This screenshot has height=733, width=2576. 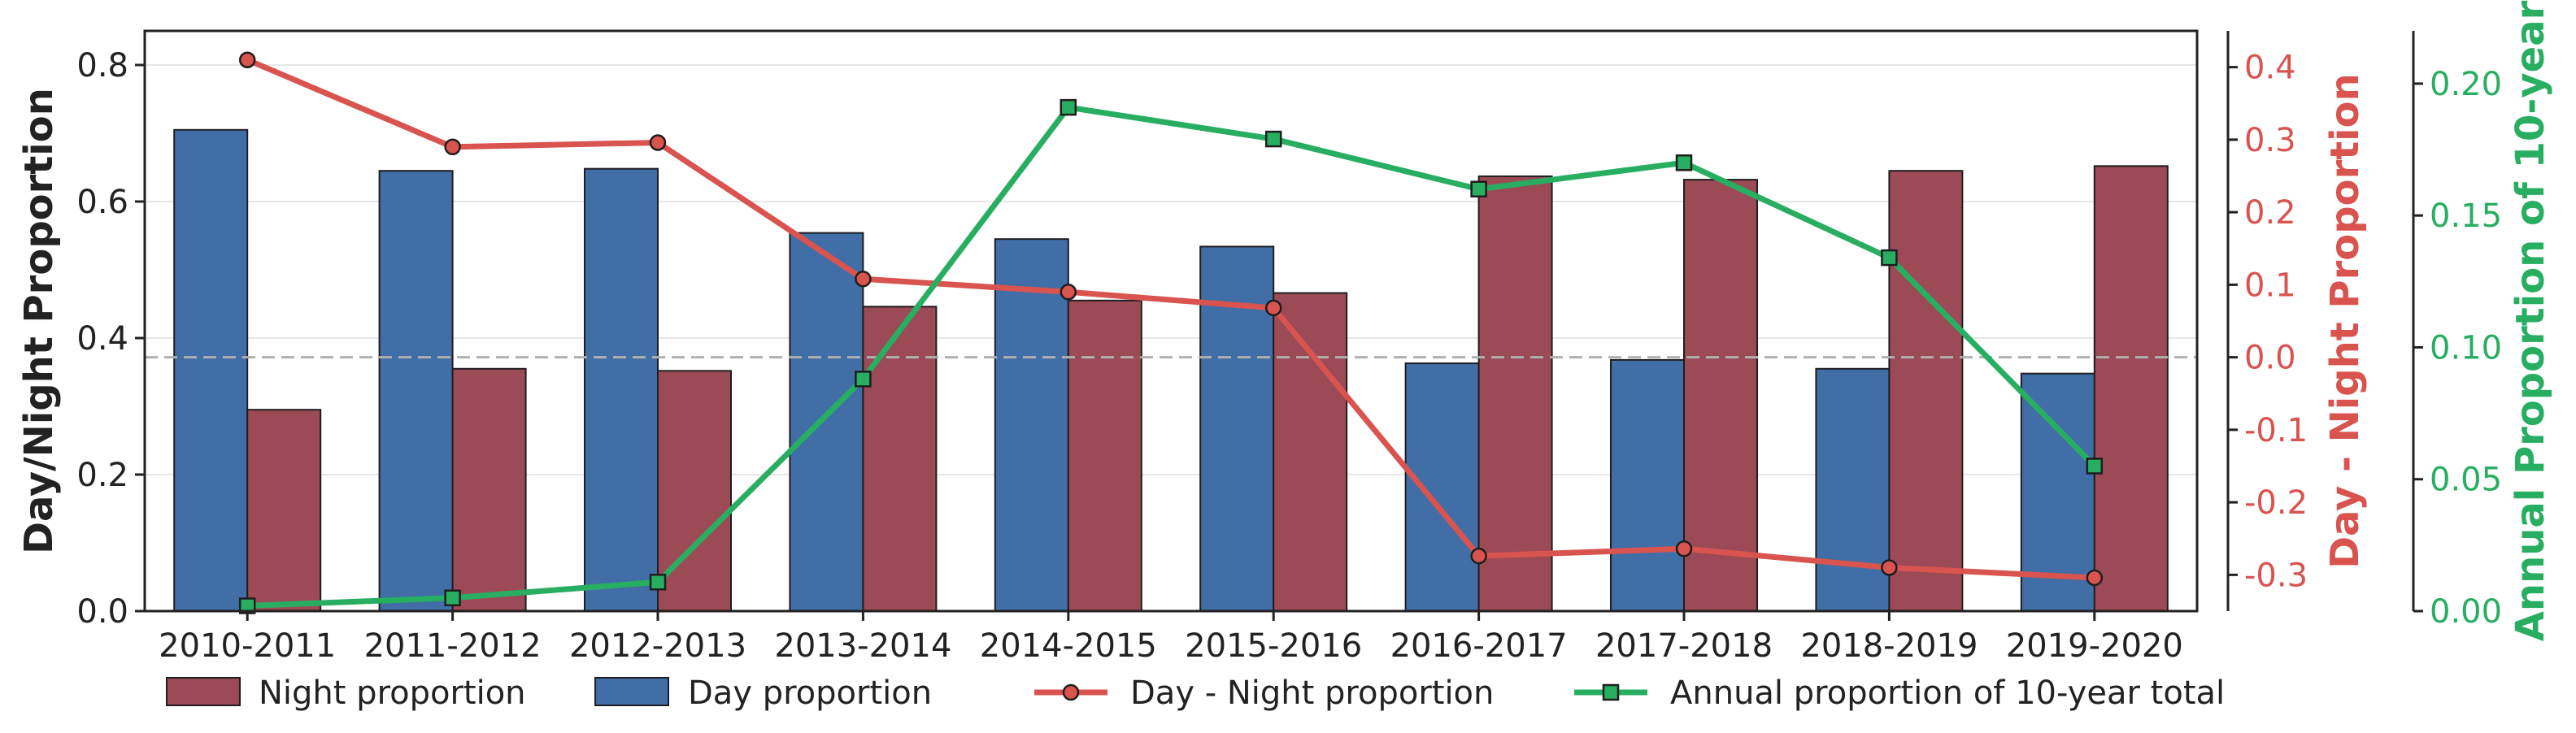 What do you see at coordinates (1273, 646) in the screenshot?
I see `x-tick-label: 2015-2016` at bounding box center [1273, 646].